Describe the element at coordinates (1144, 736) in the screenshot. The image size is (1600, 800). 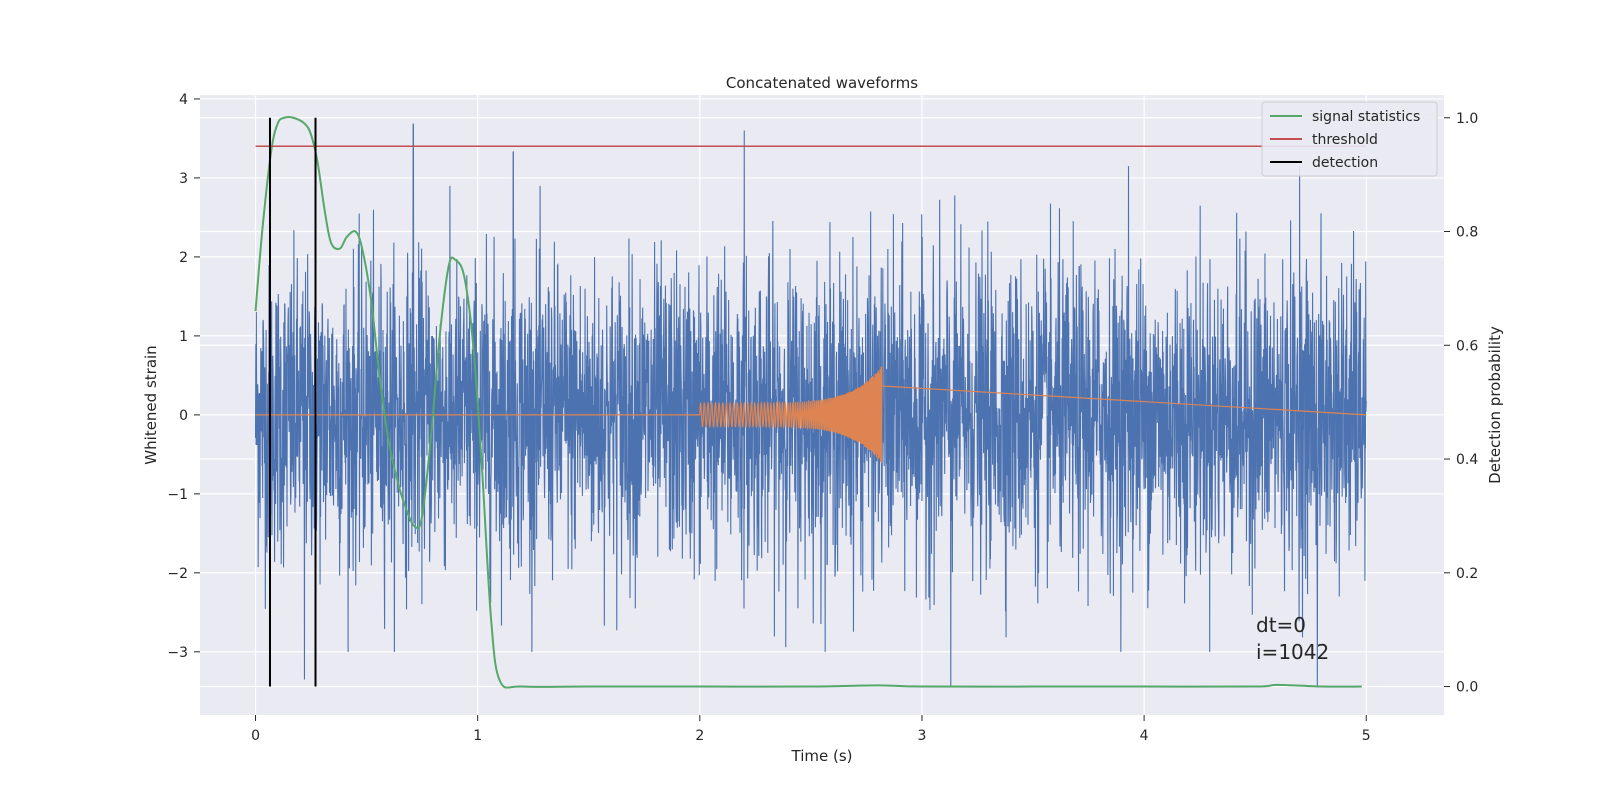
I see `x-tick-label: 4` at that location.